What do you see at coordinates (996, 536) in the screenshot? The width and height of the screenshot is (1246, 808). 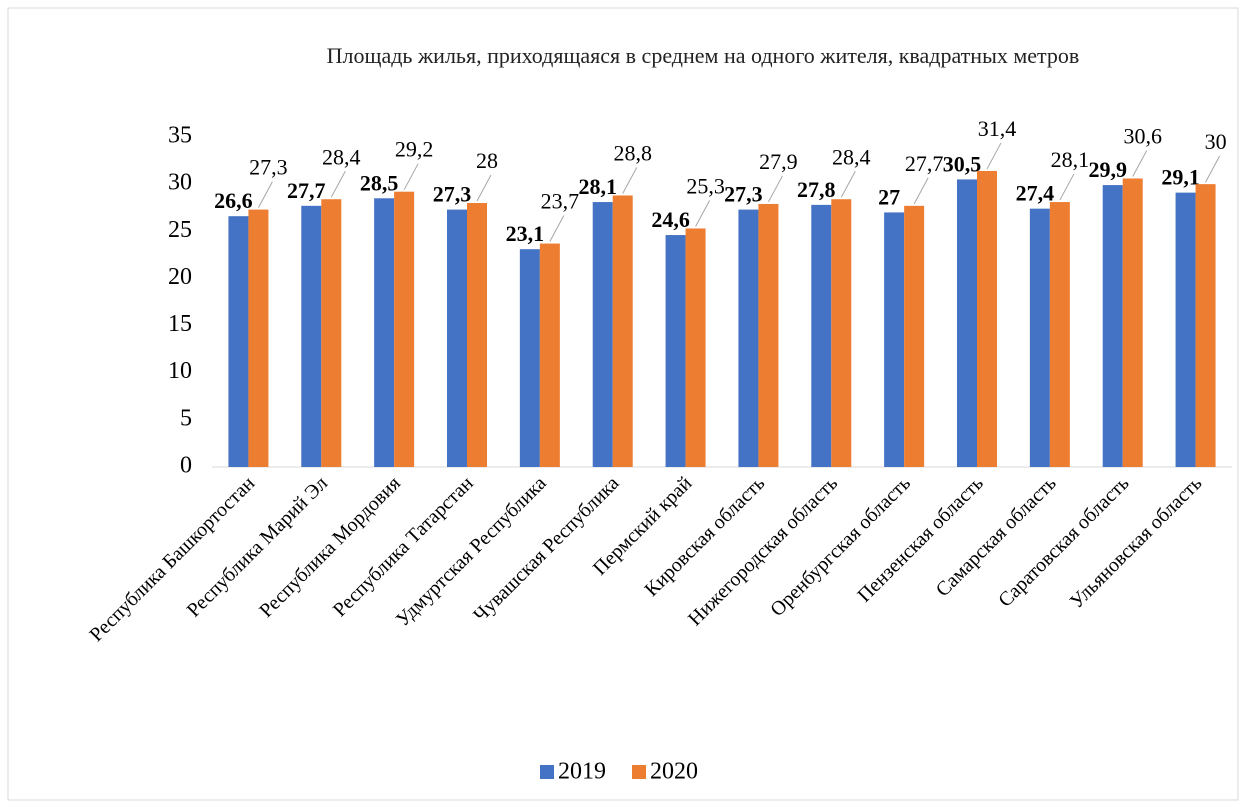 I see `x-tick-label: Самарская область` at bounding box center [996, 536].